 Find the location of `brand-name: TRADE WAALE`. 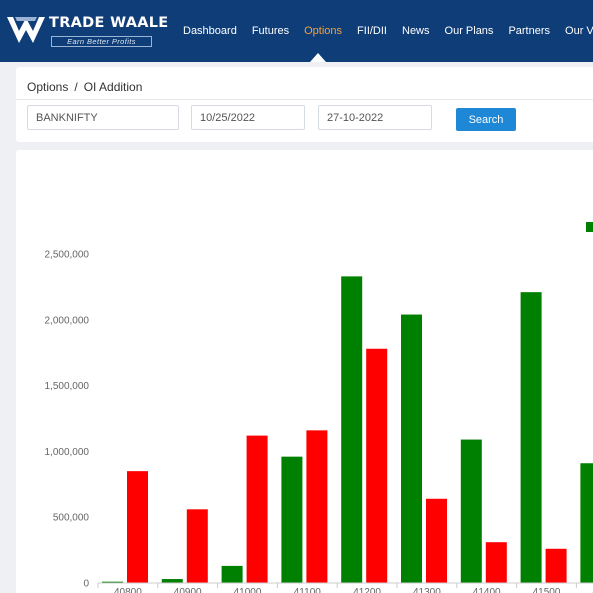

brand-name: TRADE WAALE is located at coordinates (109, 23).